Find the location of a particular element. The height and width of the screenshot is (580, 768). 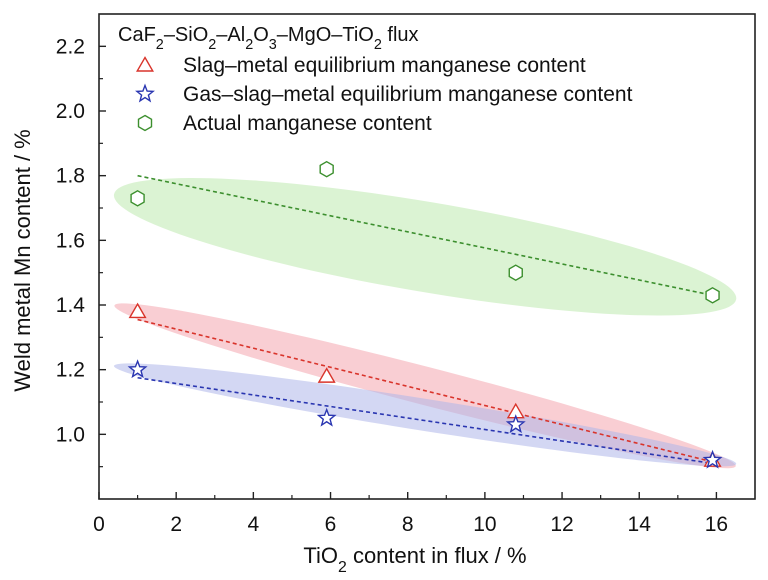

legend-hexagon-icon is located at coordinates (145, 123).